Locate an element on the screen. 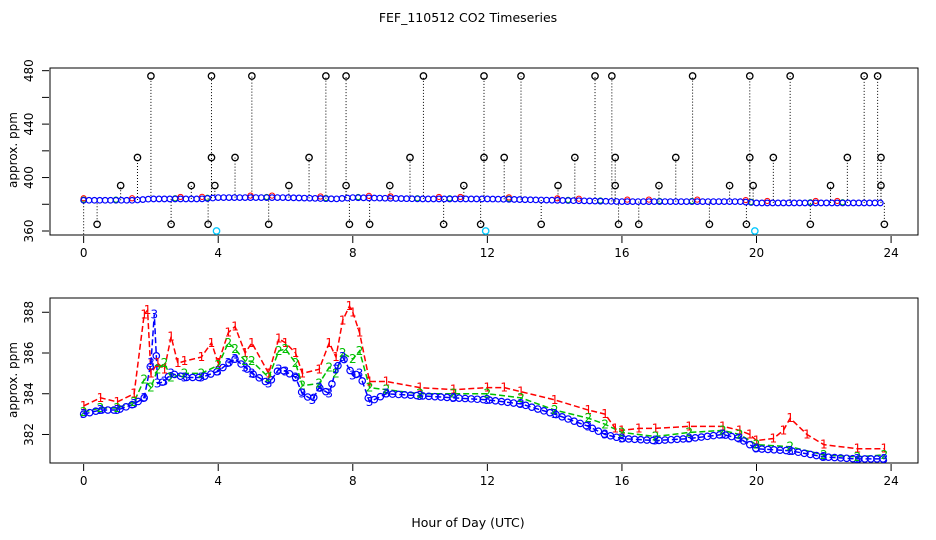  highlight-cyan-point is located at coordinates (216, 231).